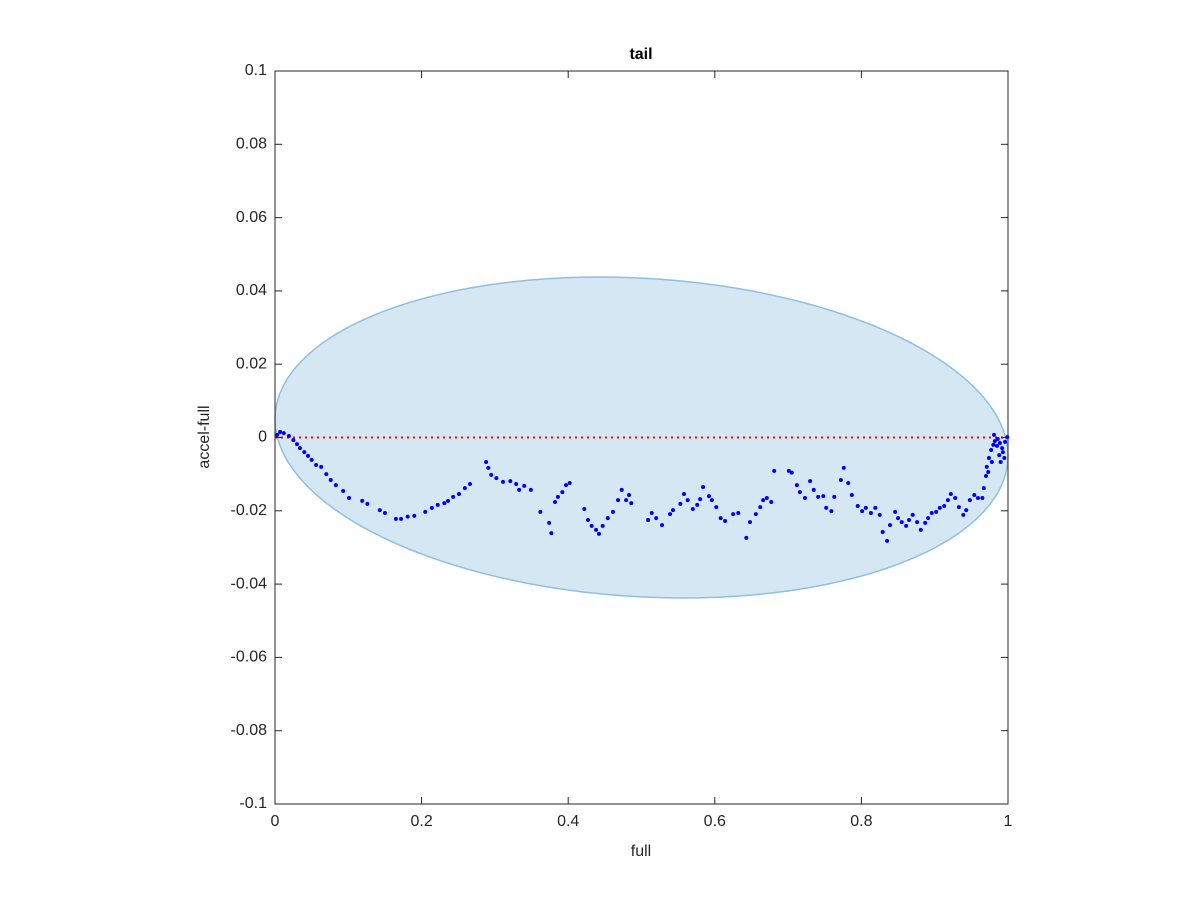 Image resolution: width=1200 pixels, height=900 pixels. Describe the element at coordinates (204, 436) in the screenshot. I see `y-axis-label: accel-full` at that location.